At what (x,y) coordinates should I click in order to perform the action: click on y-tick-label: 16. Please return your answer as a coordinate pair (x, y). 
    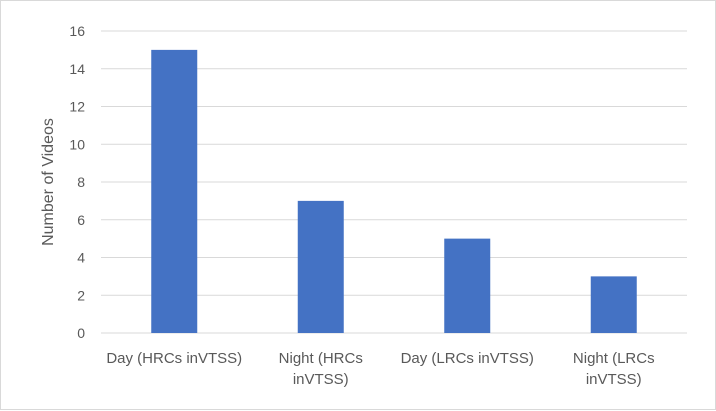
    Looking at the image, I should click on (77, 31).